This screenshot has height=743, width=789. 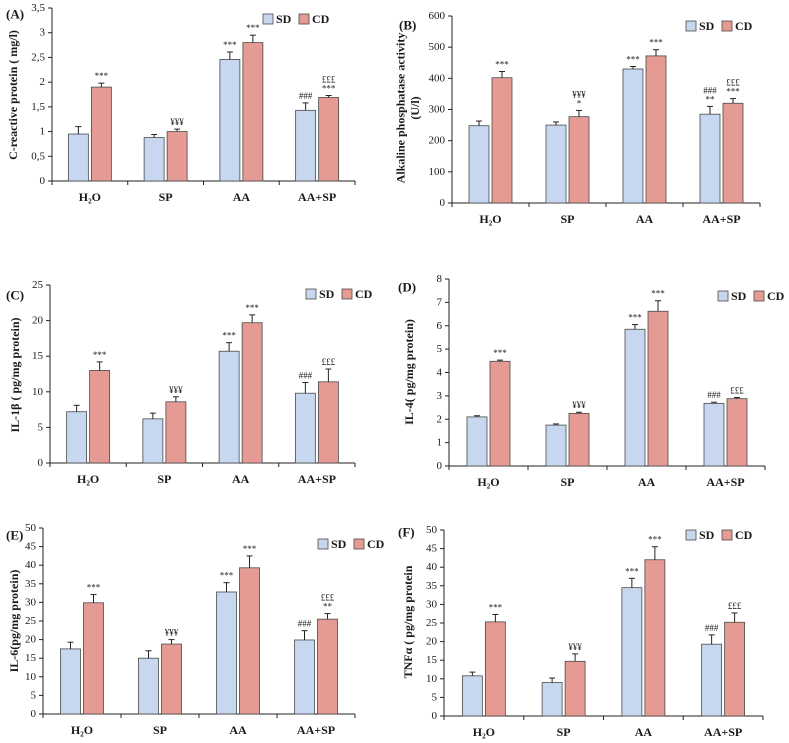 What do you see at coordinates (38, 107) in the screenshot?
I see `y-tick-label: 1,5` at bounding box center [38, 107].